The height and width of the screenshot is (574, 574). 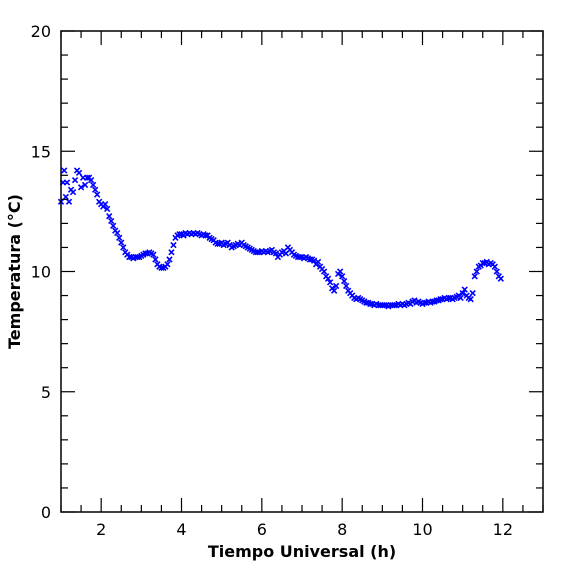 I want to click on y-tick-label: 5, so click(x=46, y=392).